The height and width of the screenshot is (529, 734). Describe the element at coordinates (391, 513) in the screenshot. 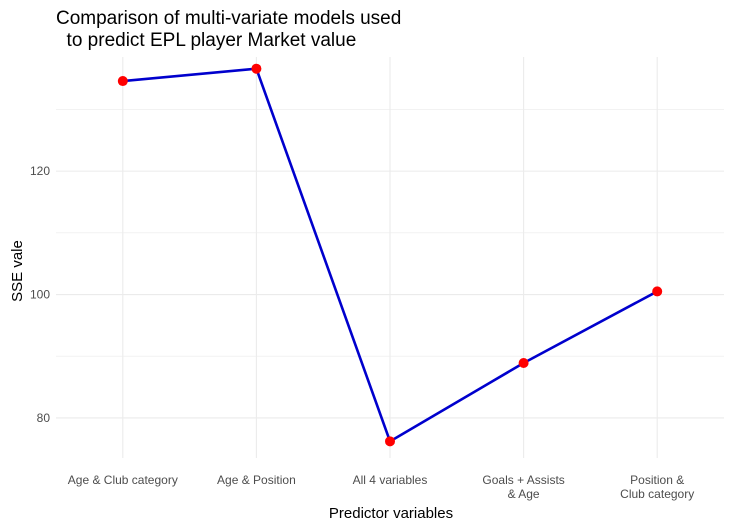

I see `x-axis-title: Predictor variables` at that location.